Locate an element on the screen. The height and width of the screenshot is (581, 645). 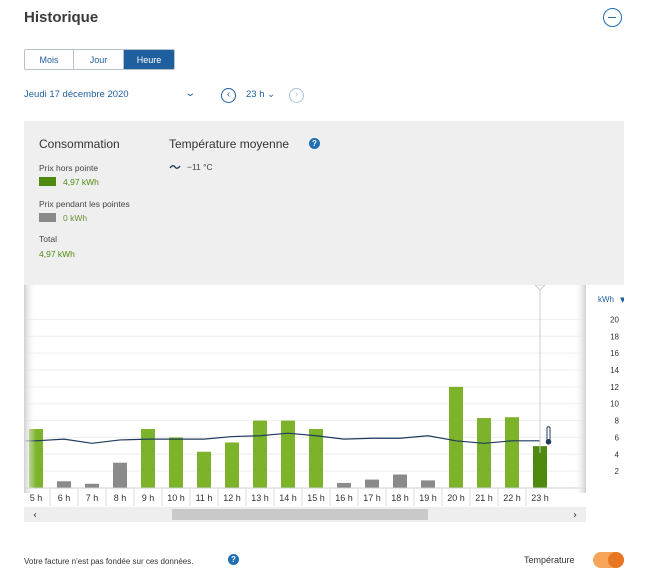
offpeak-swatch is located at coordinates (47, 181).